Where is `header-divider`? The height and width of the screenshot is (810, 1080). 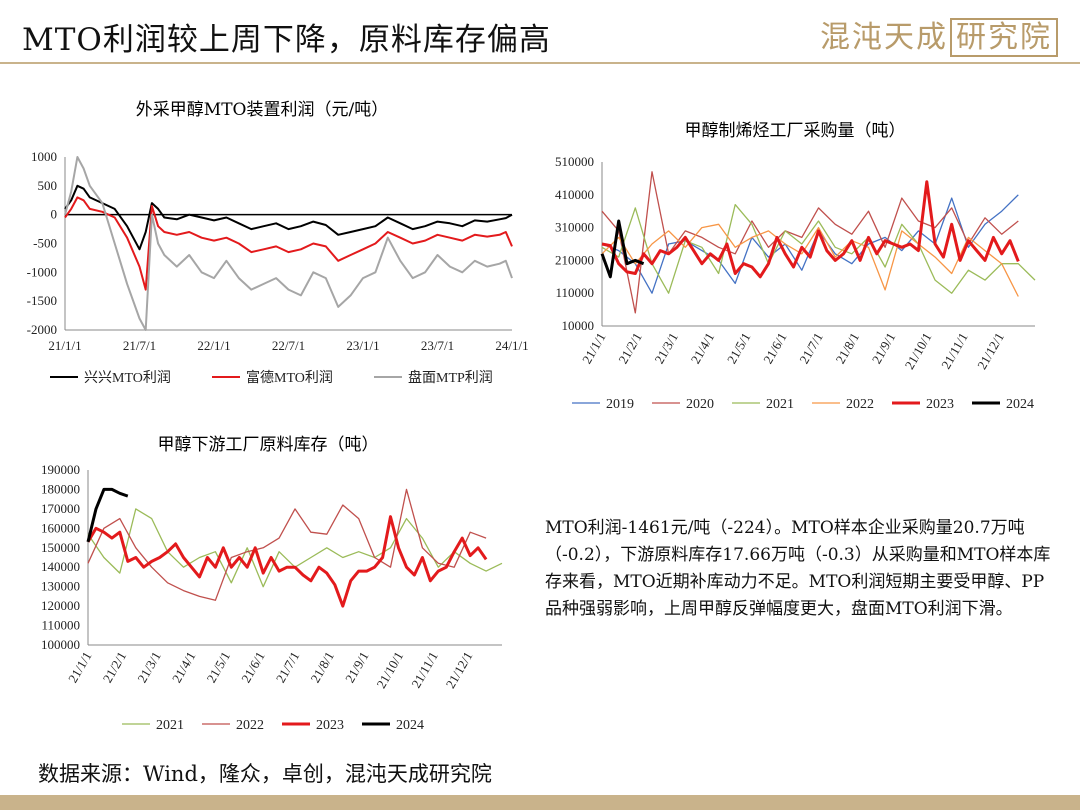 header-divider is located at coordinates (540, 63).